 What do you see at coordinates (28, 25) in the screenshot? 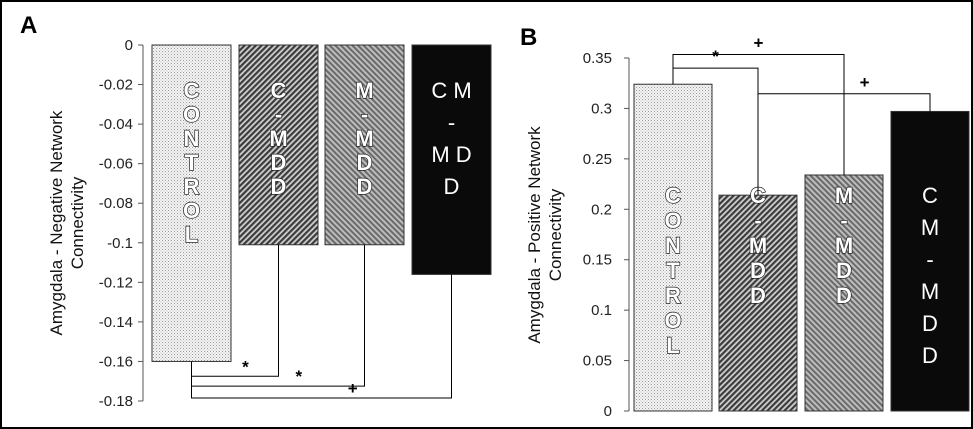
I see `panel-a-letter: A` at bounding box center [28, 25].